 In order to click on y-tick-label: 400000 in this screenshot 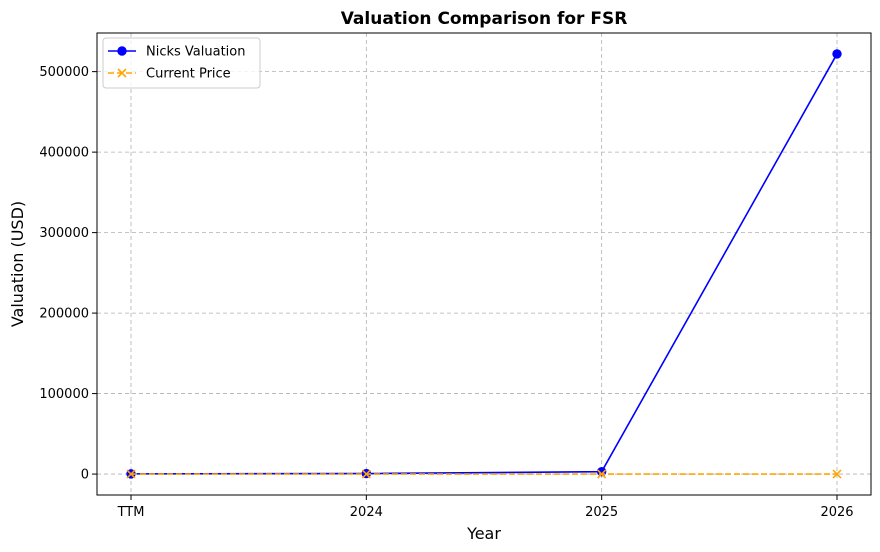, I will do `click(64, 153)`.